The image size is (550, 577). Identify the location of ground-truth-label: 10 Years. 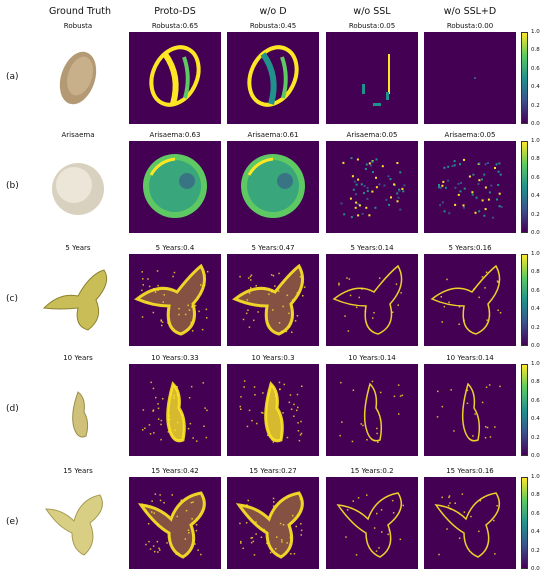
(78, 358).